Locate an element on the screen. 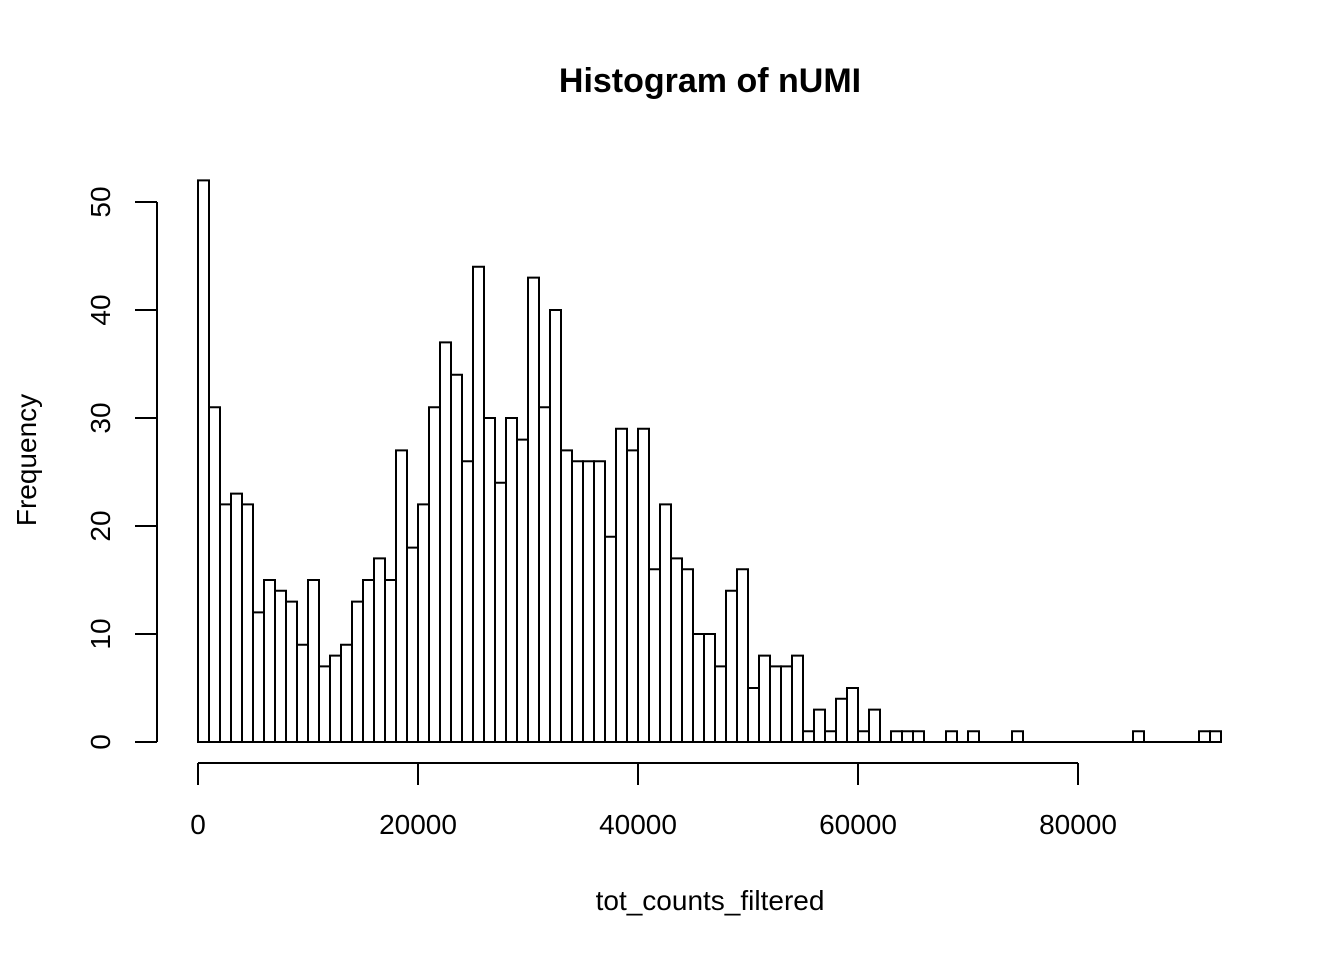  y-tick-label: 40 is located at coordinates (100, 309).